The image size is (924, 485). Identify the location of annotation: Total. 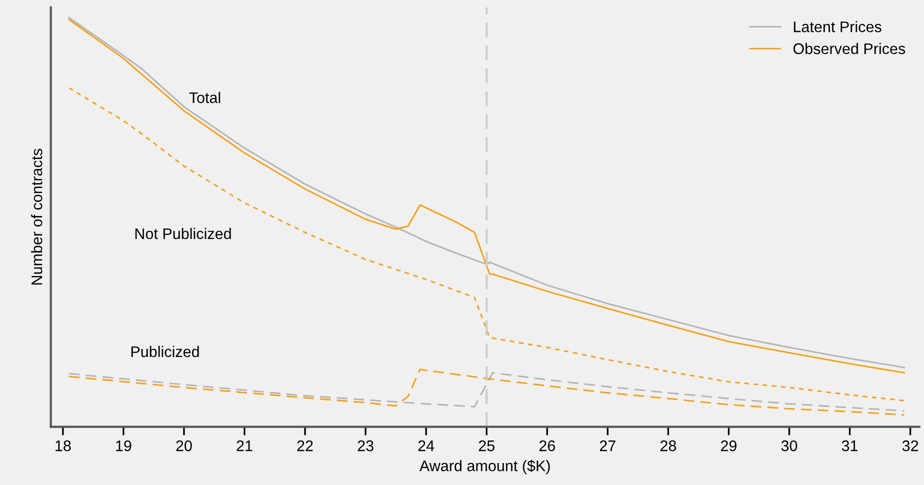
(204, 98).